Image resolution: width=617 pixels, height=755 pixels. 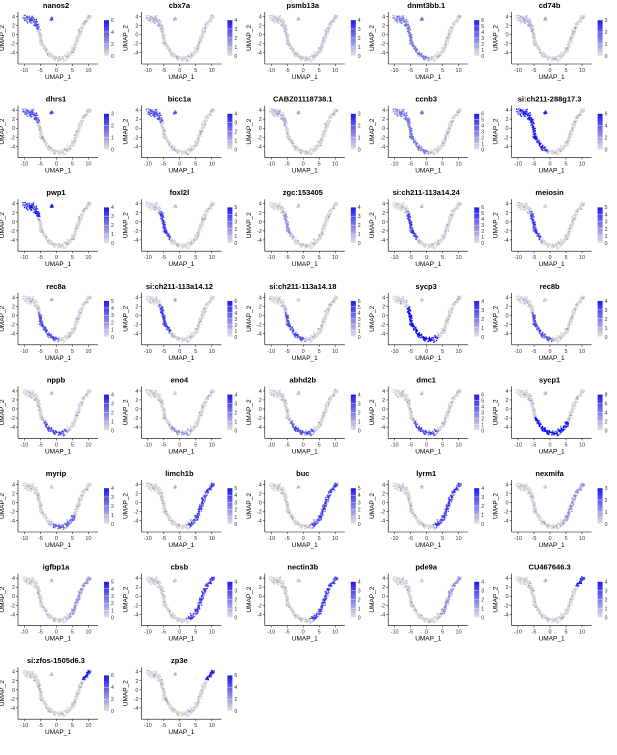 I want to click on colorbar-tick-label: 0, so click(x=112, y=151).